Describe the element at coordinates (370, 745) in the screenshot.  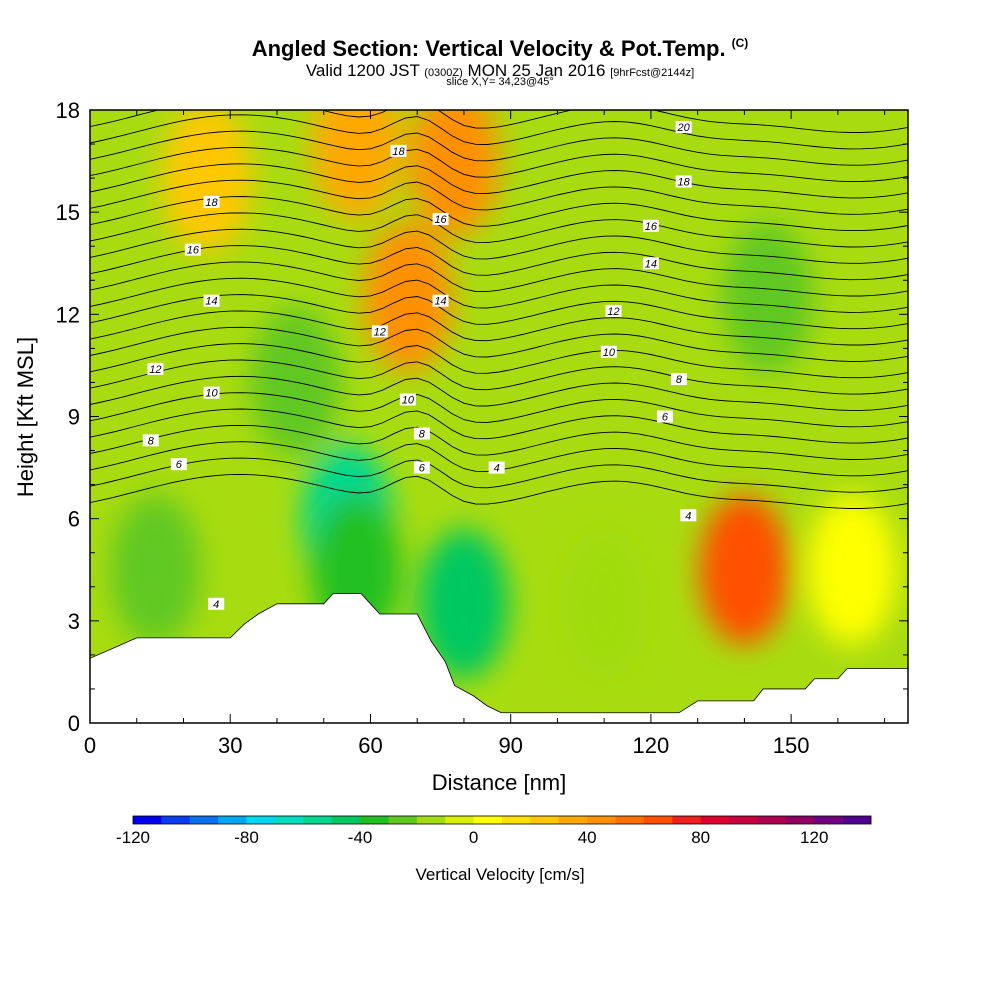
I see `x-tick-label: 60` at that location.